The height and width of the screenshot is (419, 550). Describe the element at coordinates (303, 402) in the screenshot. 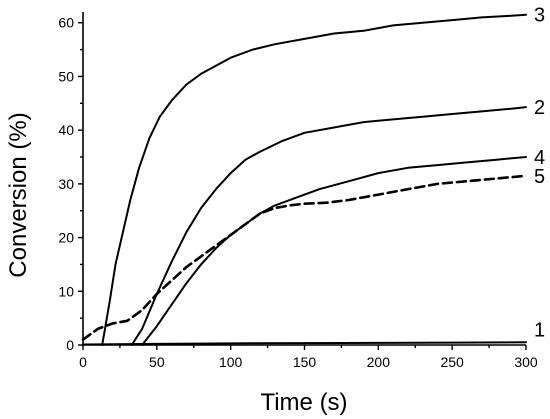

I see `x-axis-title: Time (s)` at that location.